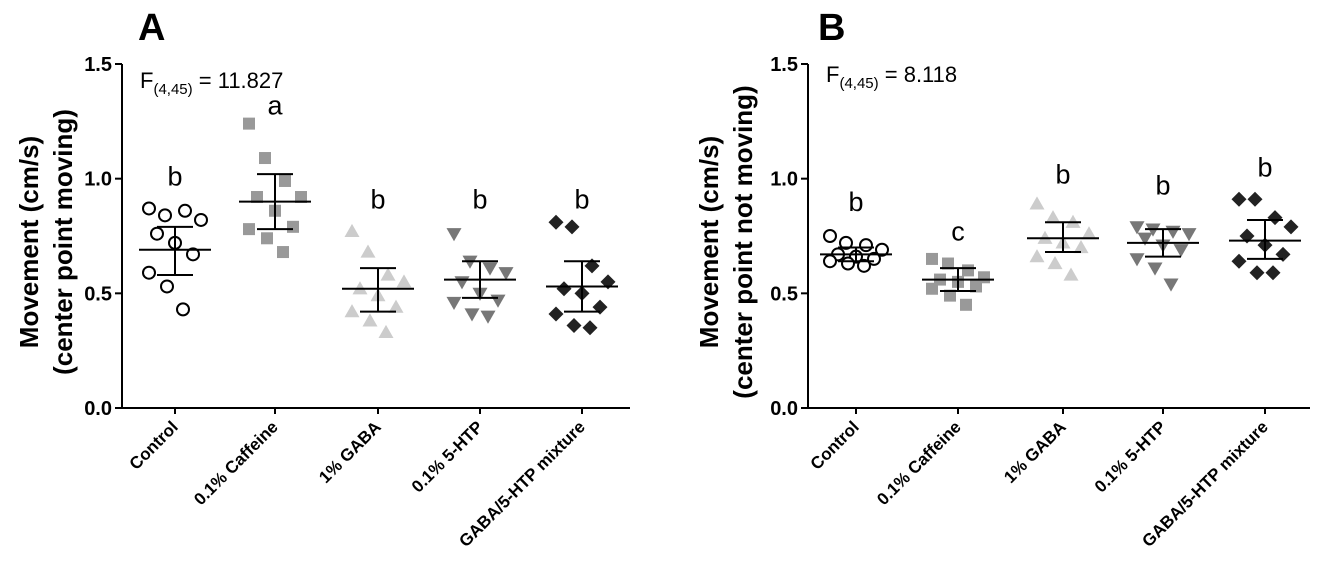 Image resolution: width=1342 pixels, height=568 pixels. What do you see at coordinates (172, 89) in the screenshot?
I see `panel-a-stat-sub: (4,45)` at bounding box center [172, 89].